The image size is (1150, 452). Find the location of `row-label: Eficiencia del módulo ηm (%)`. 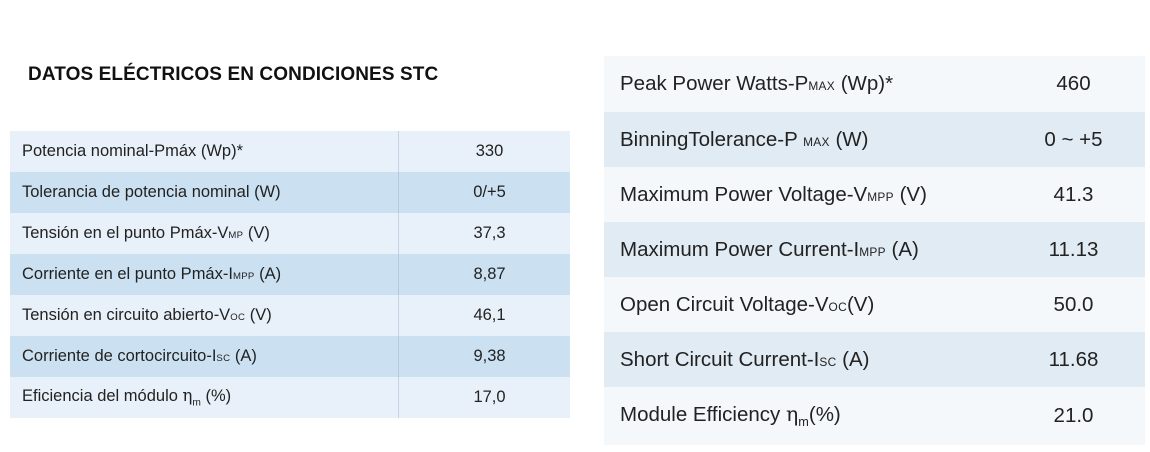

row-label: Eficiencia del módulo ηm (%) is located at coordinates (204, 397).